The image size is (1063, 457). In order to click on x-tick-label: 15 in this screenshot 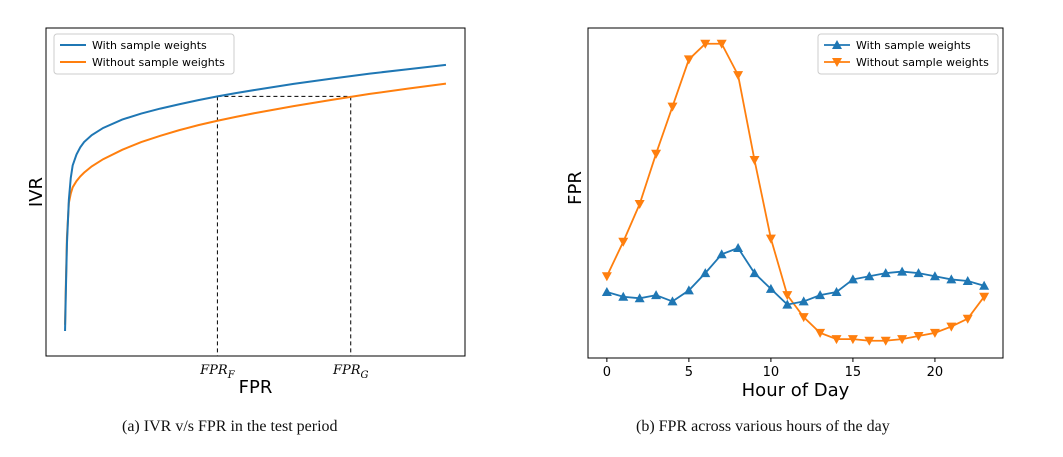, I will do `click(853, 372)`.